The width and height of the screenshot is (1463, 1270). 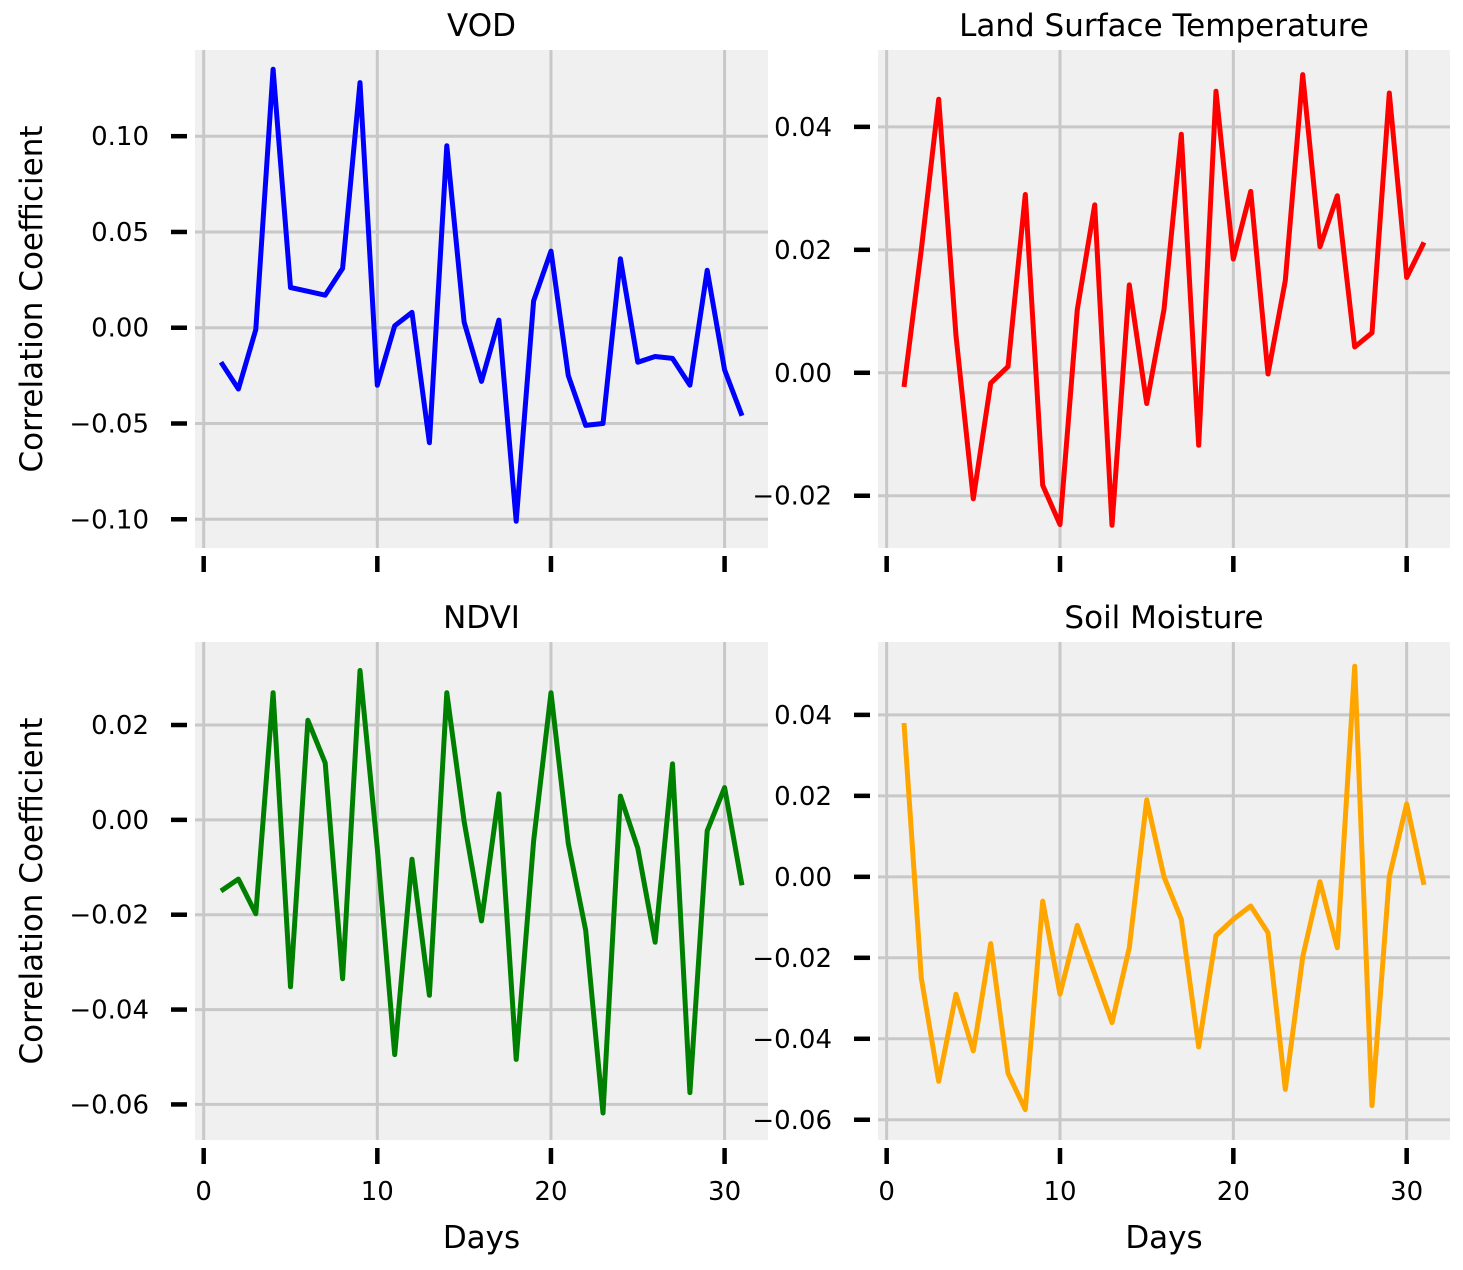 I want to click on soil-moisture-y-tick-label: 0.04, so click(x=803, y=716).